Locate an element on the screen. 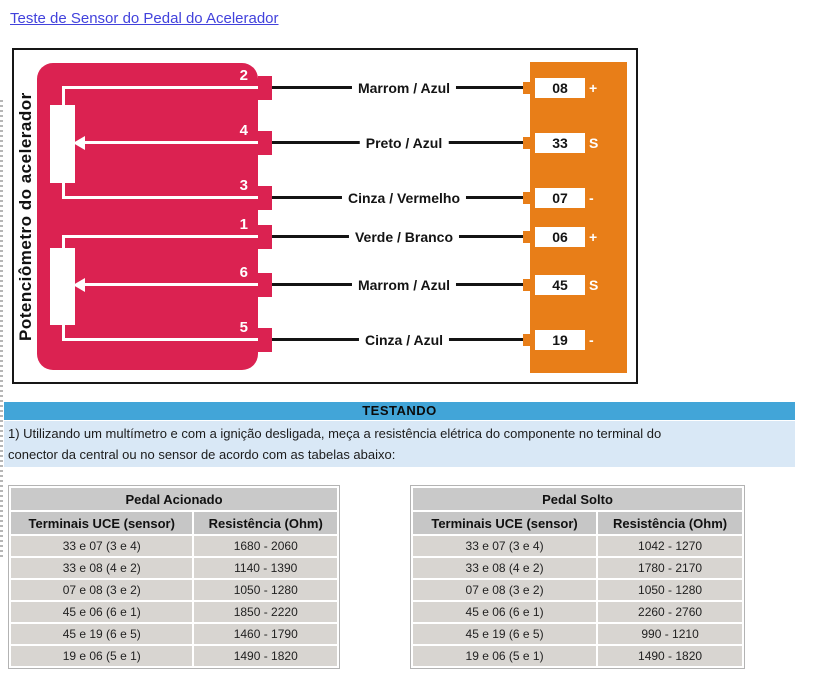 The height and width of the screenshot is (692, 813). page-title-link: Teste de Sensor do Pedal do Acelerador is located at coordinates (144, 18).